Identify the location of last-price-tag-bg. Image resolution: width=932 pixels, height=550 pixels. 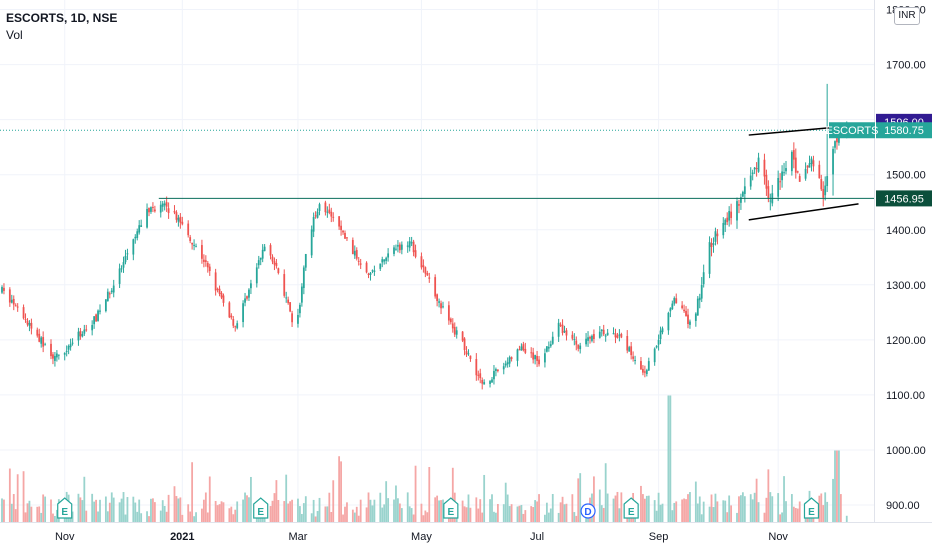
(904, 130).